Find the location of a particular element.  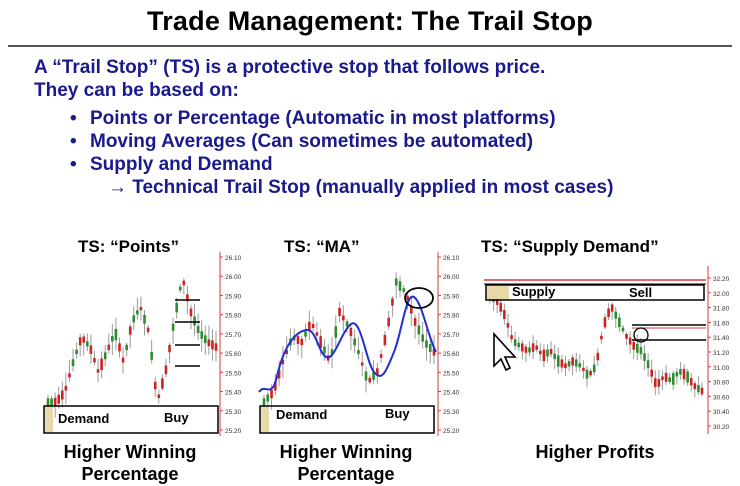

axis-tick-label: 25.20 is located at coordinates (233, 431).